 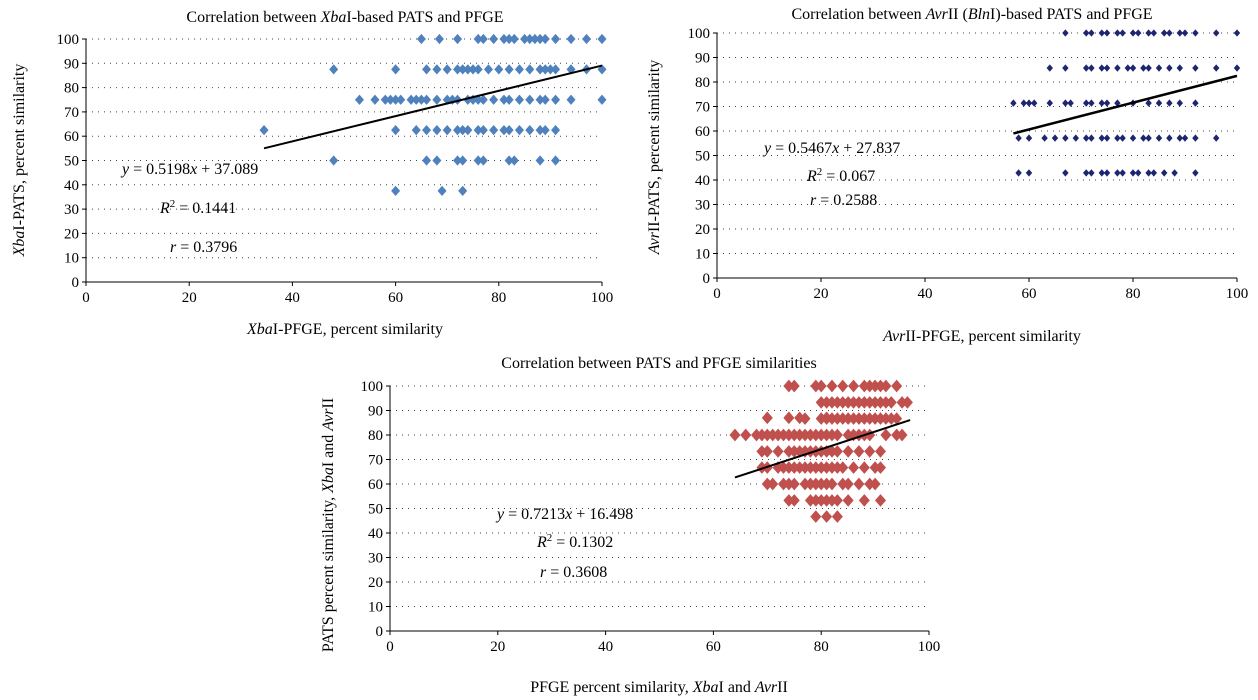 I want to click on trend-line, so click(x=1125, y=104).